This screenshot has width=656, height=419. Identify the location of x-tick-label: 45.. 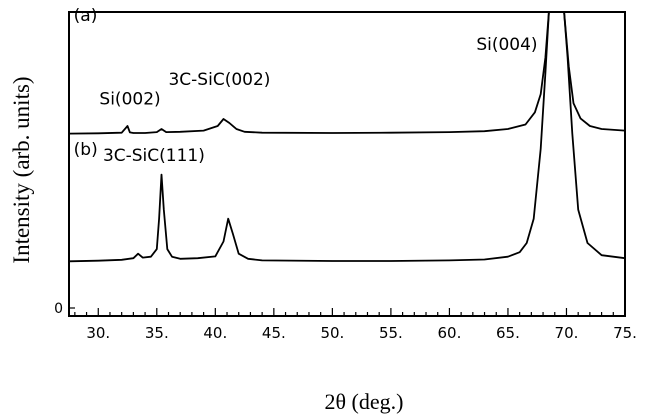
(274, 333).